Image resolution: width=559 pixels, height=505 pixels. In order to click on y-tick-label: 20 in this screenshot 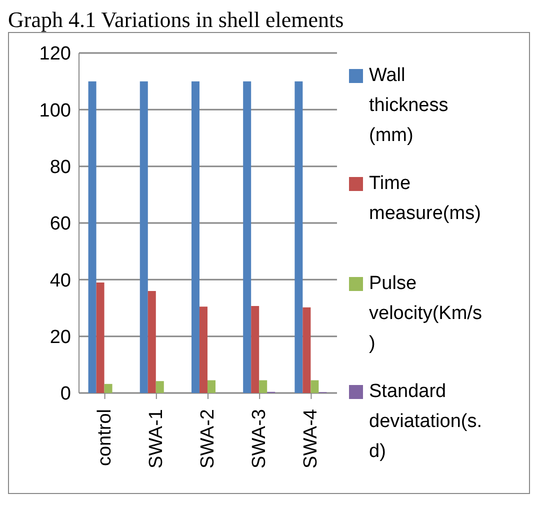, I will do `click(60, 337)`.